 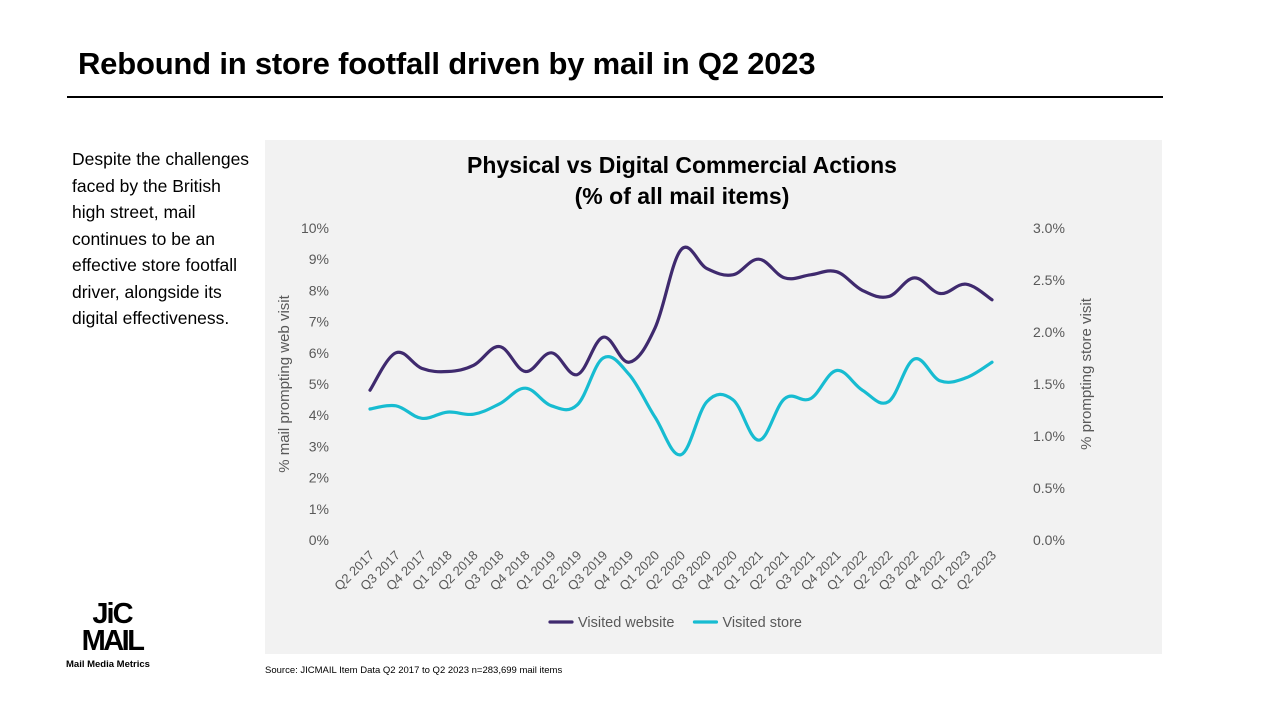 I want to click on y-tick-left: 7%, so click(x=319, y=322).